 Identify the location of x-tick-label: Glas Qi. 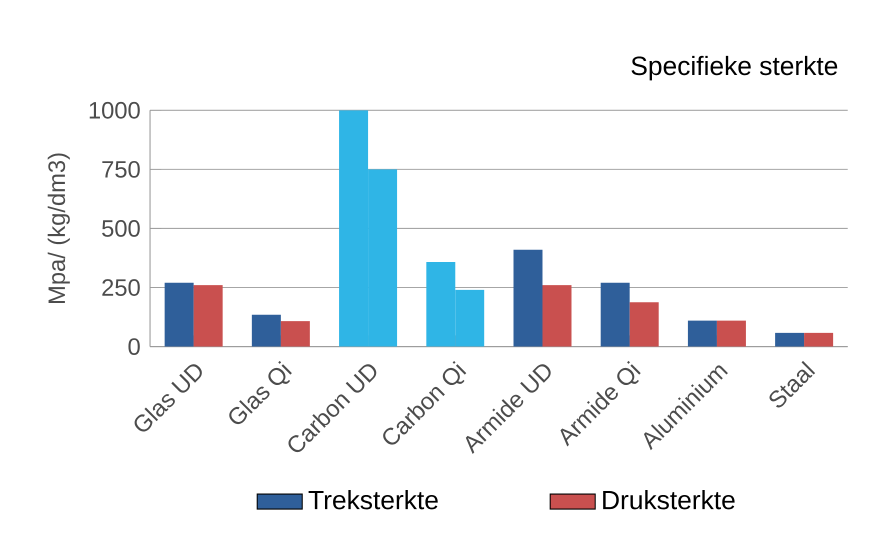
(260, 392).